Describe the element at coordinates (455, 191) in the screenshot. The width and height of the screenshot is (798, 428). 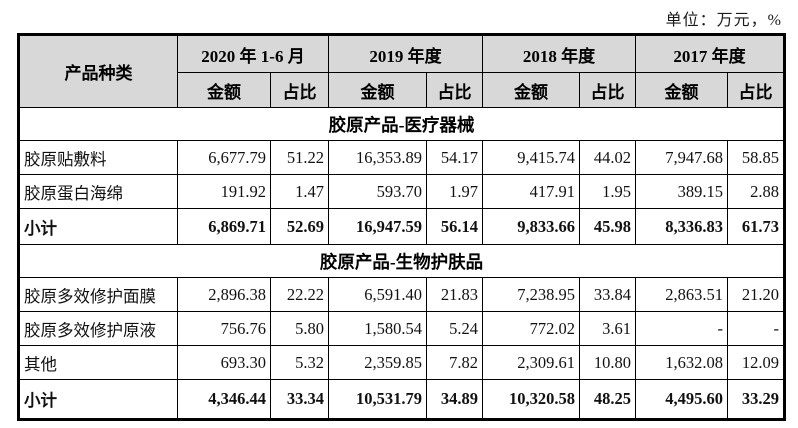
I see `cell-value: 1.97` at that location.